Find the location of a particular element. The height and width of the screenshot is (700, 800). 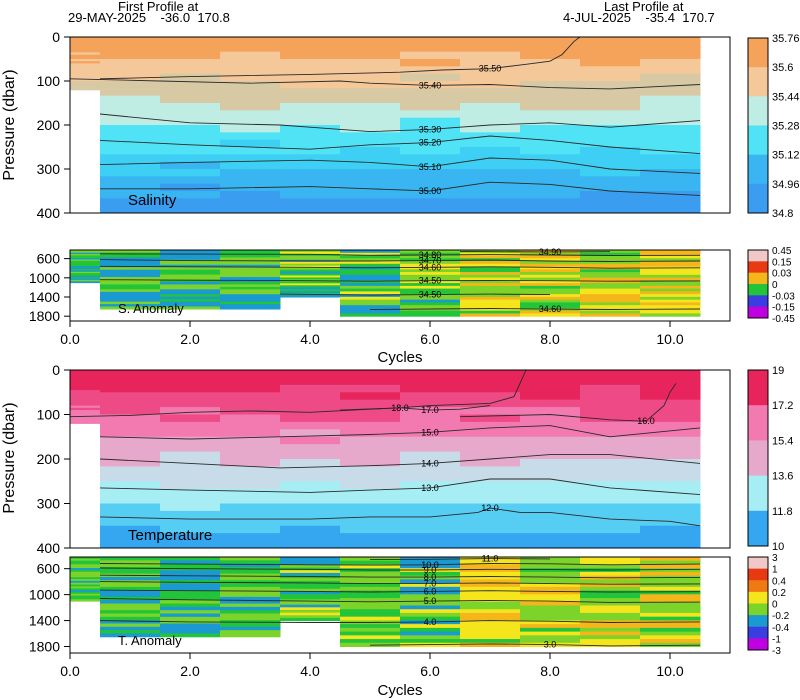

contour-label: 34.50 is located at coordinates (430, 281).